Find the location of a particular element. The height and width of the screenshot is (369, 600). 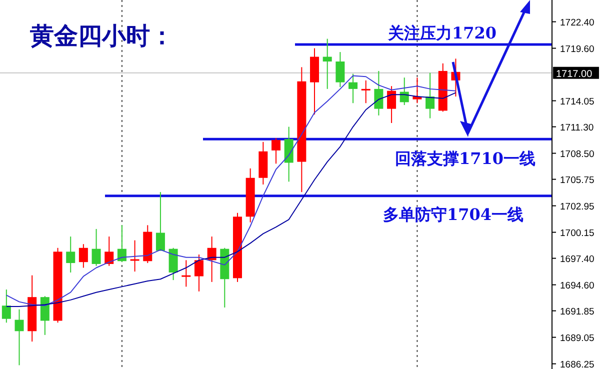

text: 黄金四小时： is located at coordinates (101, 35).